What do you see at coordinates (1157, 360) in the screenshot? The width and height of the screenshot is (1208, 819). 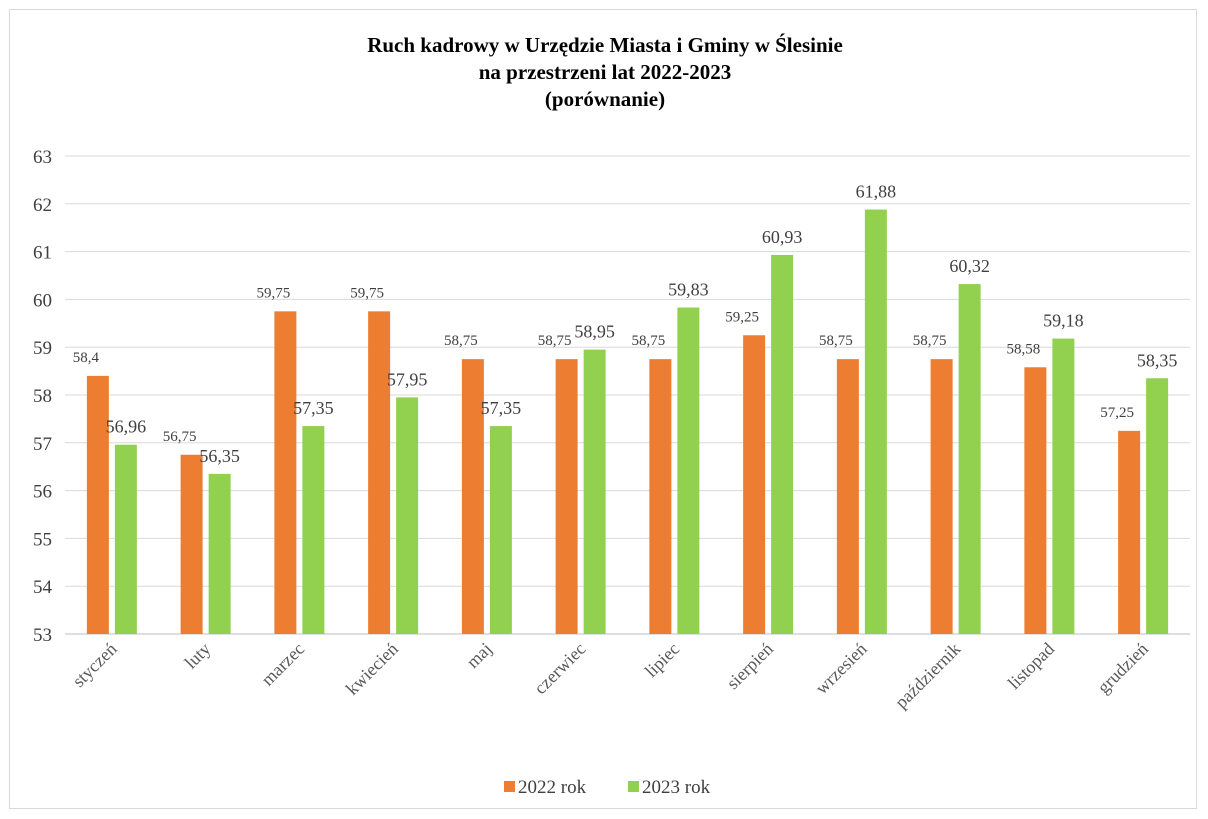 I see `data-label-2023: 58,35` at bounding box center [1157, 360].